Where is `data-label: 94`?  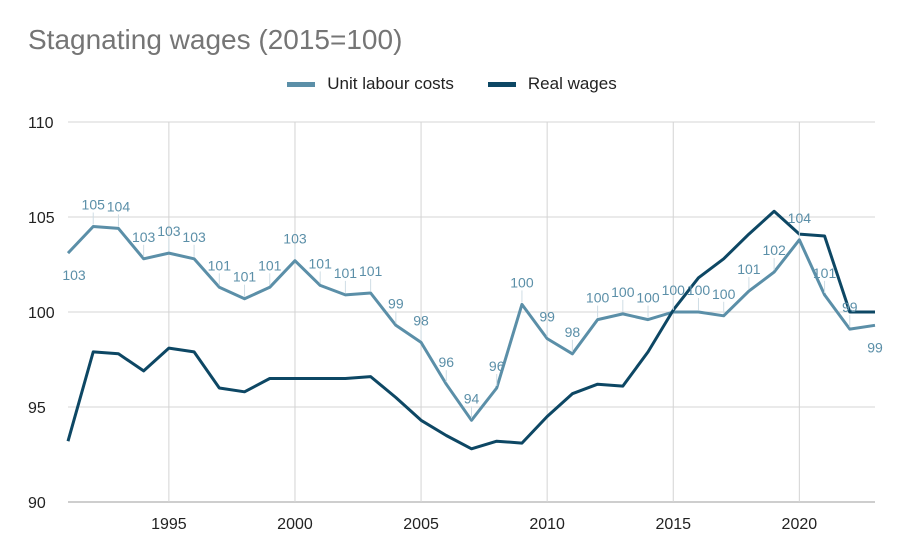 data-label: 94 is located at coordinates (472, 398).